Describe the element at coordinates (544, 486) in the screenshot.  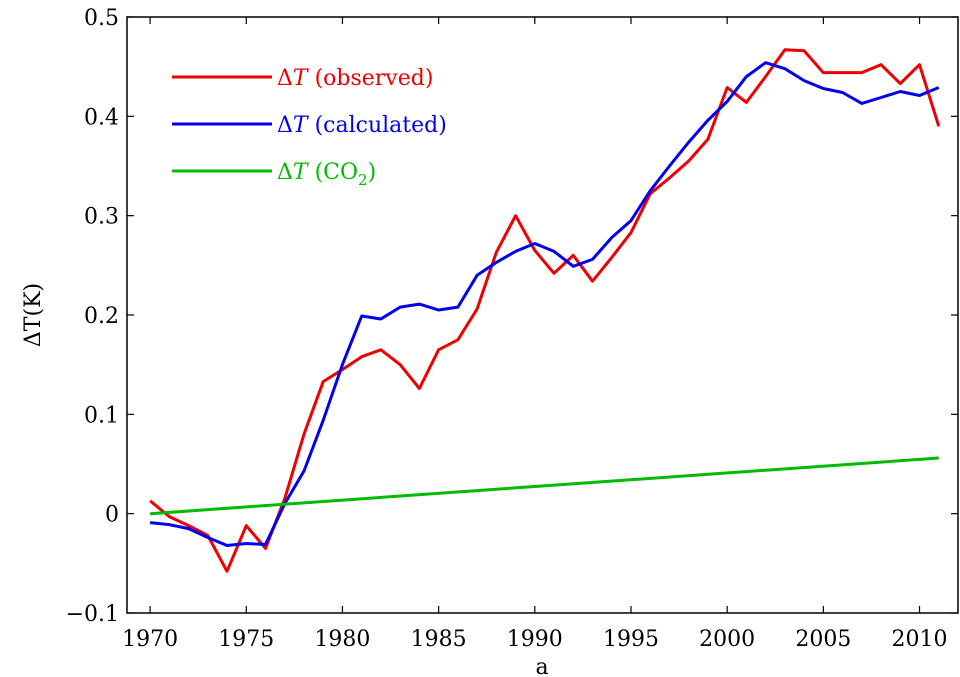
I see `series-line` at that location.